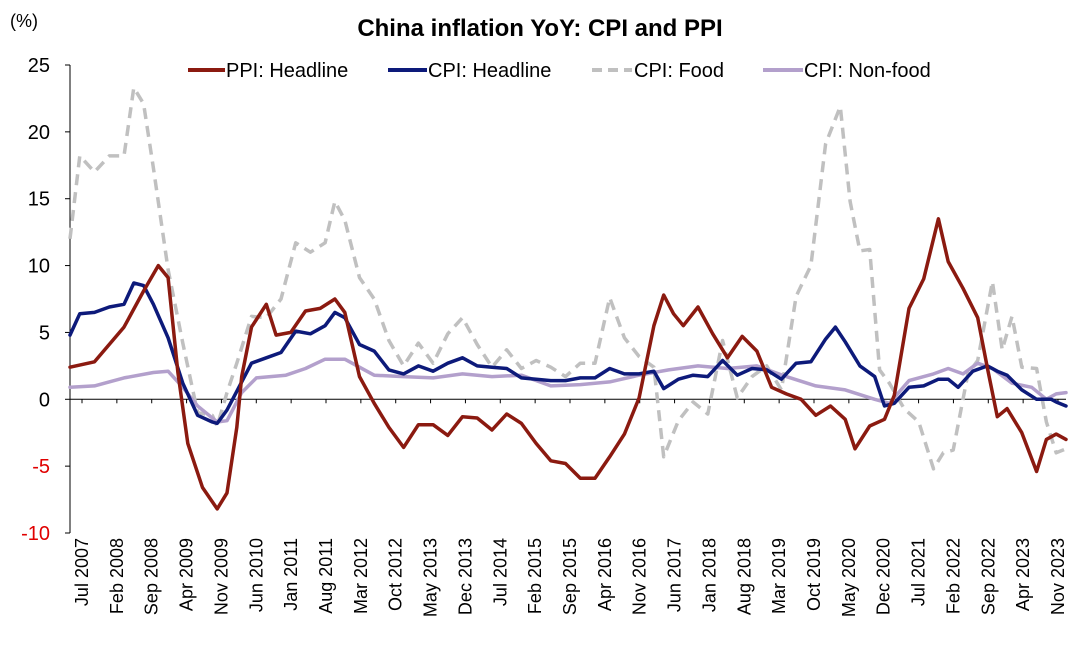 This screenshot has width=1080, height=662. What do you see at coordinates (539, 28) in the screenshot?
I see `chart-title: China inflation YoY: CPI and PPI` at bounding box center [539, 28].